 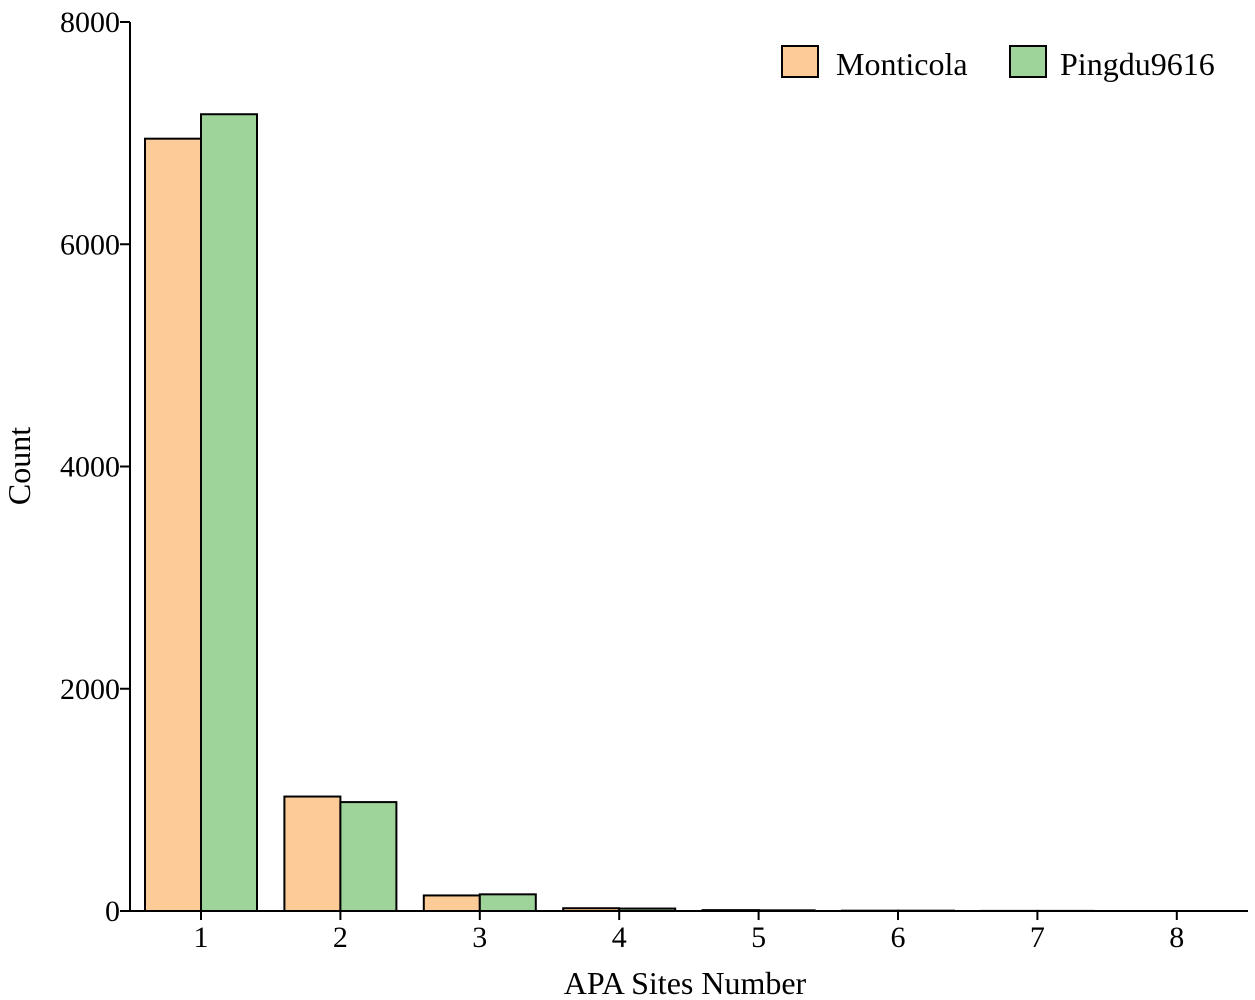 What do you see at coordinates (340, 937) in the screenshot?
I see `x-tick-label: 2` at bounding box center [340, 937].